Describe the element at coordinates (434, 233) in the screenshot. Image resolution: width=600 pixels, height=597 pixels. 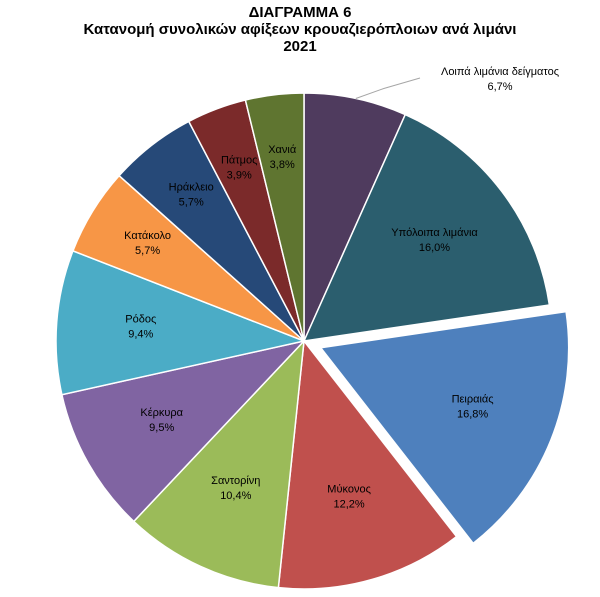
I see `slice-category-label: Υπόλοιπα λιμάνια` at that location.